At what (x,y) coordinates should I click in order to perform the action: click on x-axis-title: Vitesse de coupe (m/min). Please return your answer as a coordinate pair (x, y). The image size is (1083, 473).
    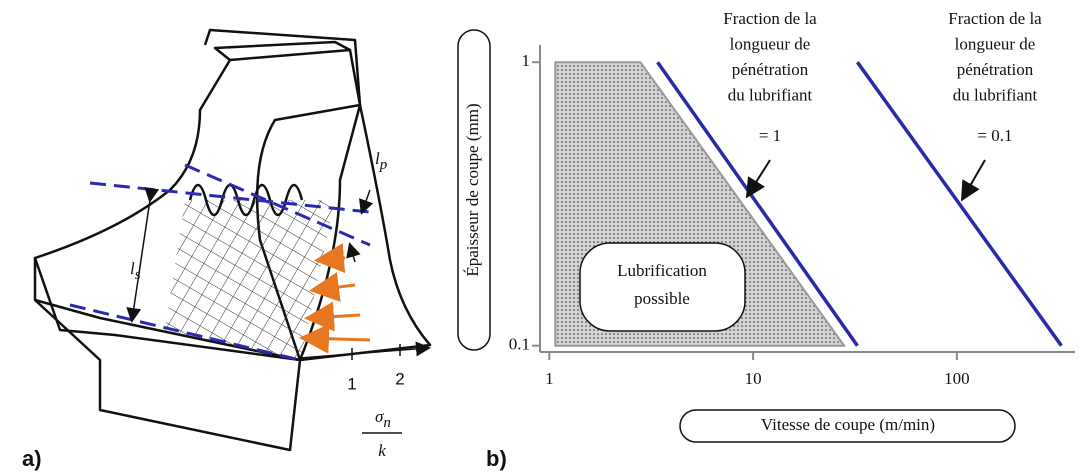
    Looking at the image, I should click on (848, 424).